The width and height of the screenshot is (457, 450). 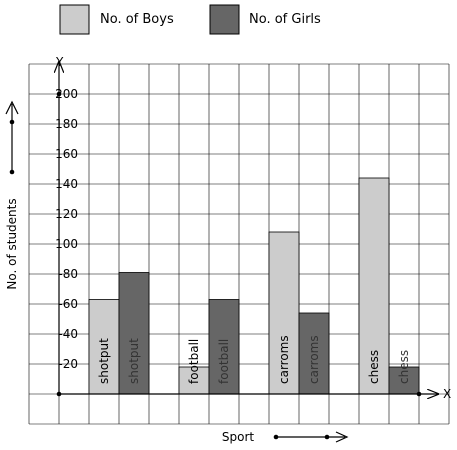 I want to click on bar-carroms-girls, so click(x=314, y=353).